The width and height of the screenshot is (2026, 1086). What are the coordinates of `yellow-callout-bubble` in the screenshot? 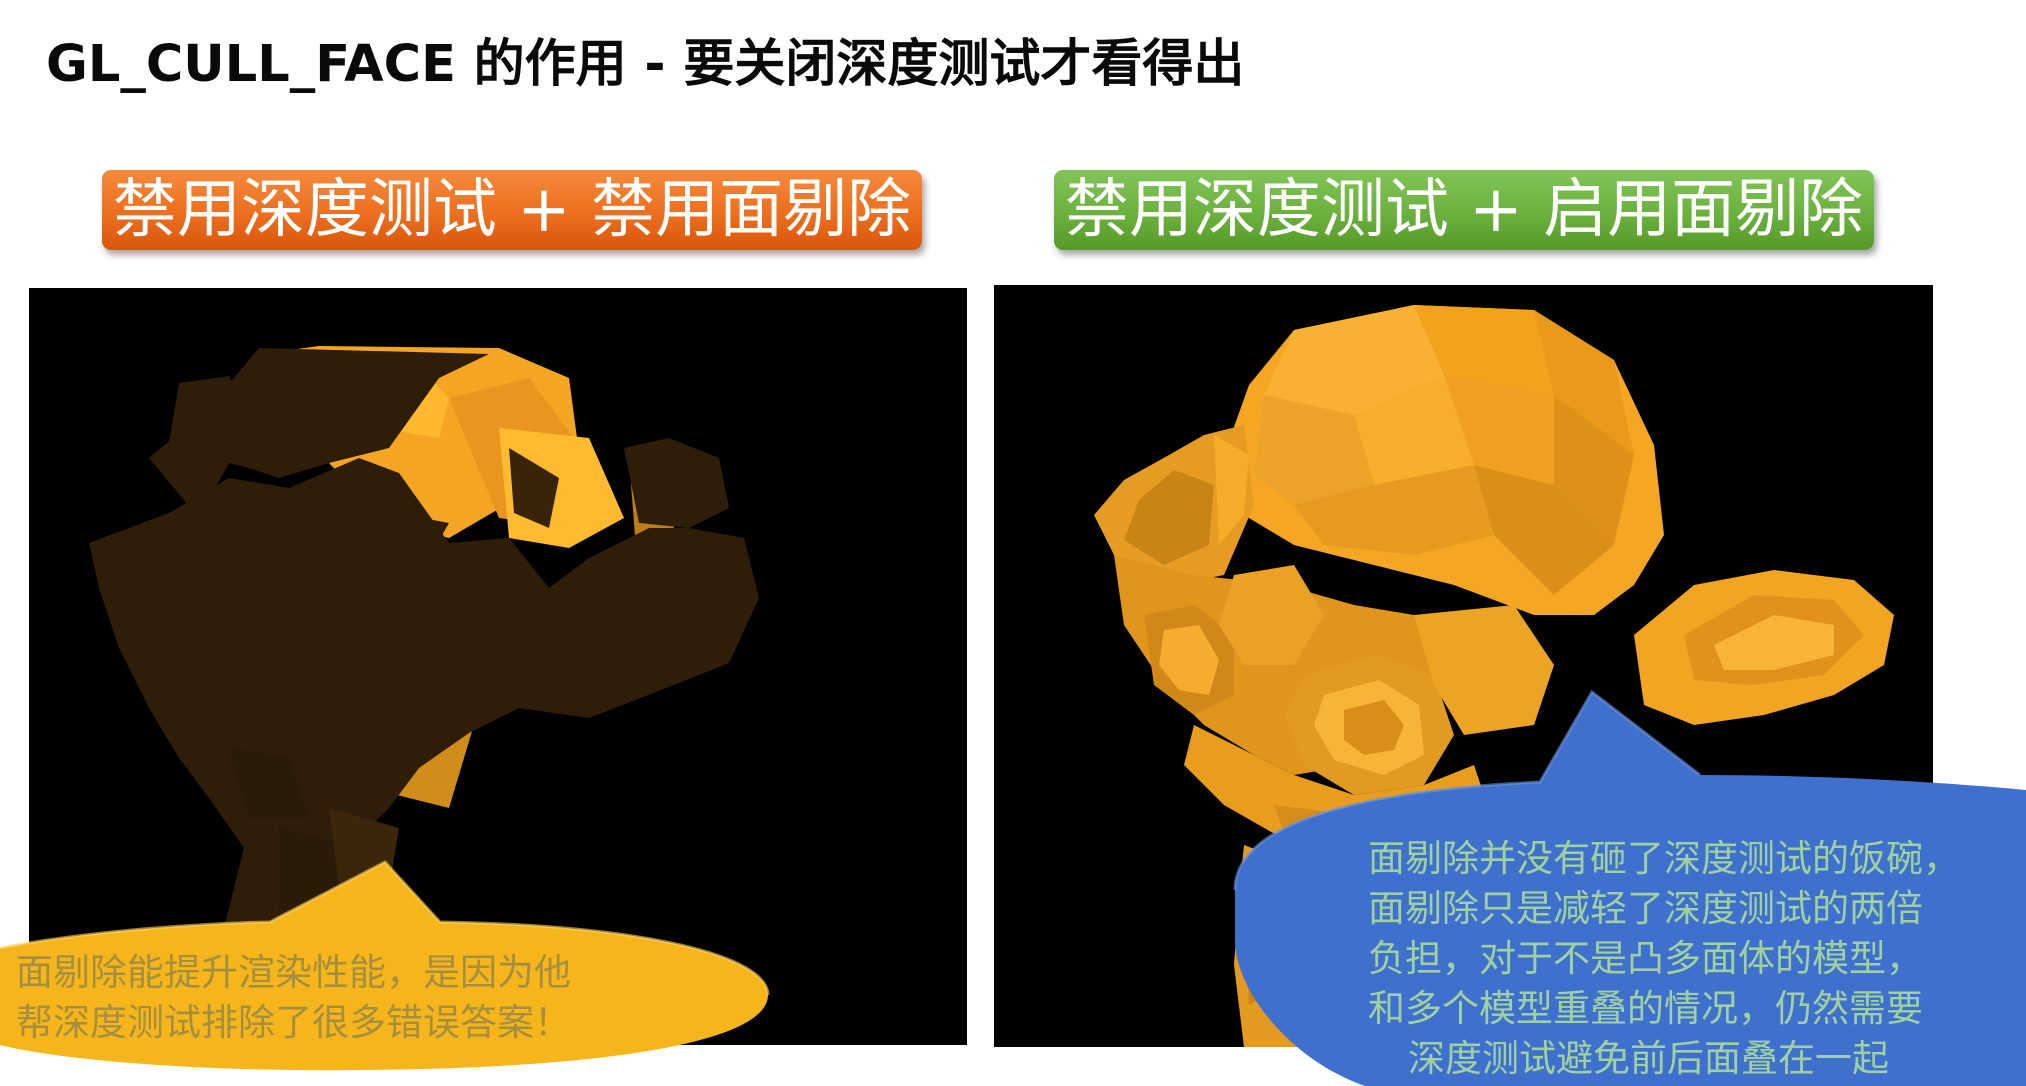 It's located at (384, 966).